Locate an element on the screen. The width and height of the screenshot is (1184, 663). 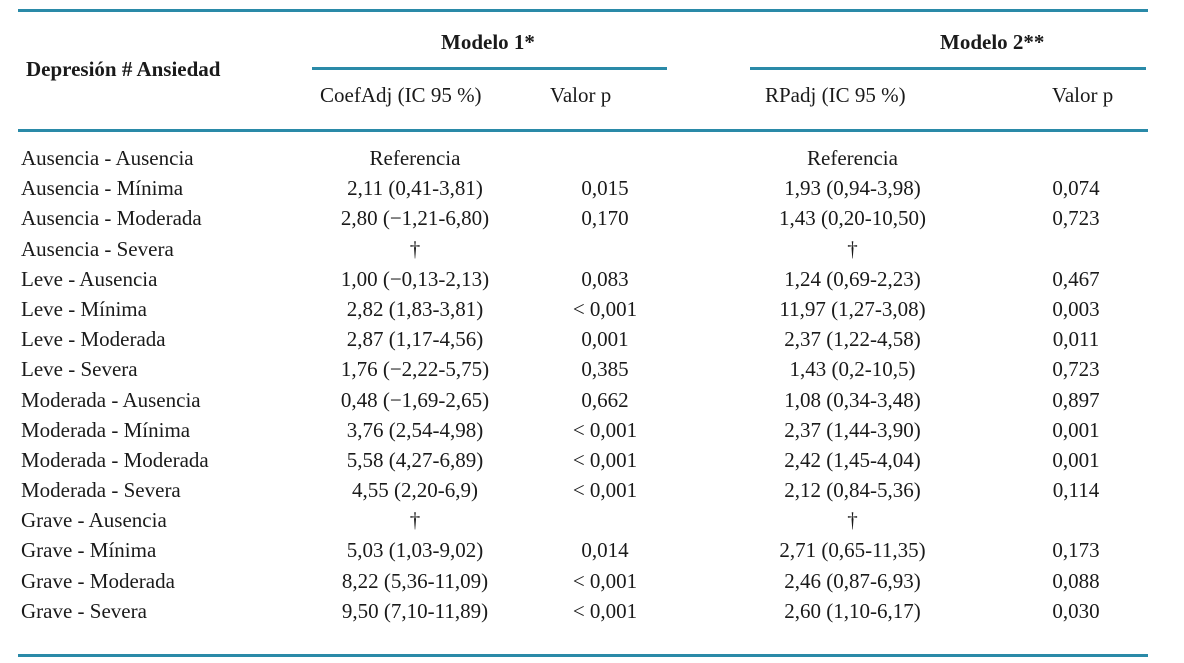
row-label: Leve - Moderada is located at coordinates (93, 339).